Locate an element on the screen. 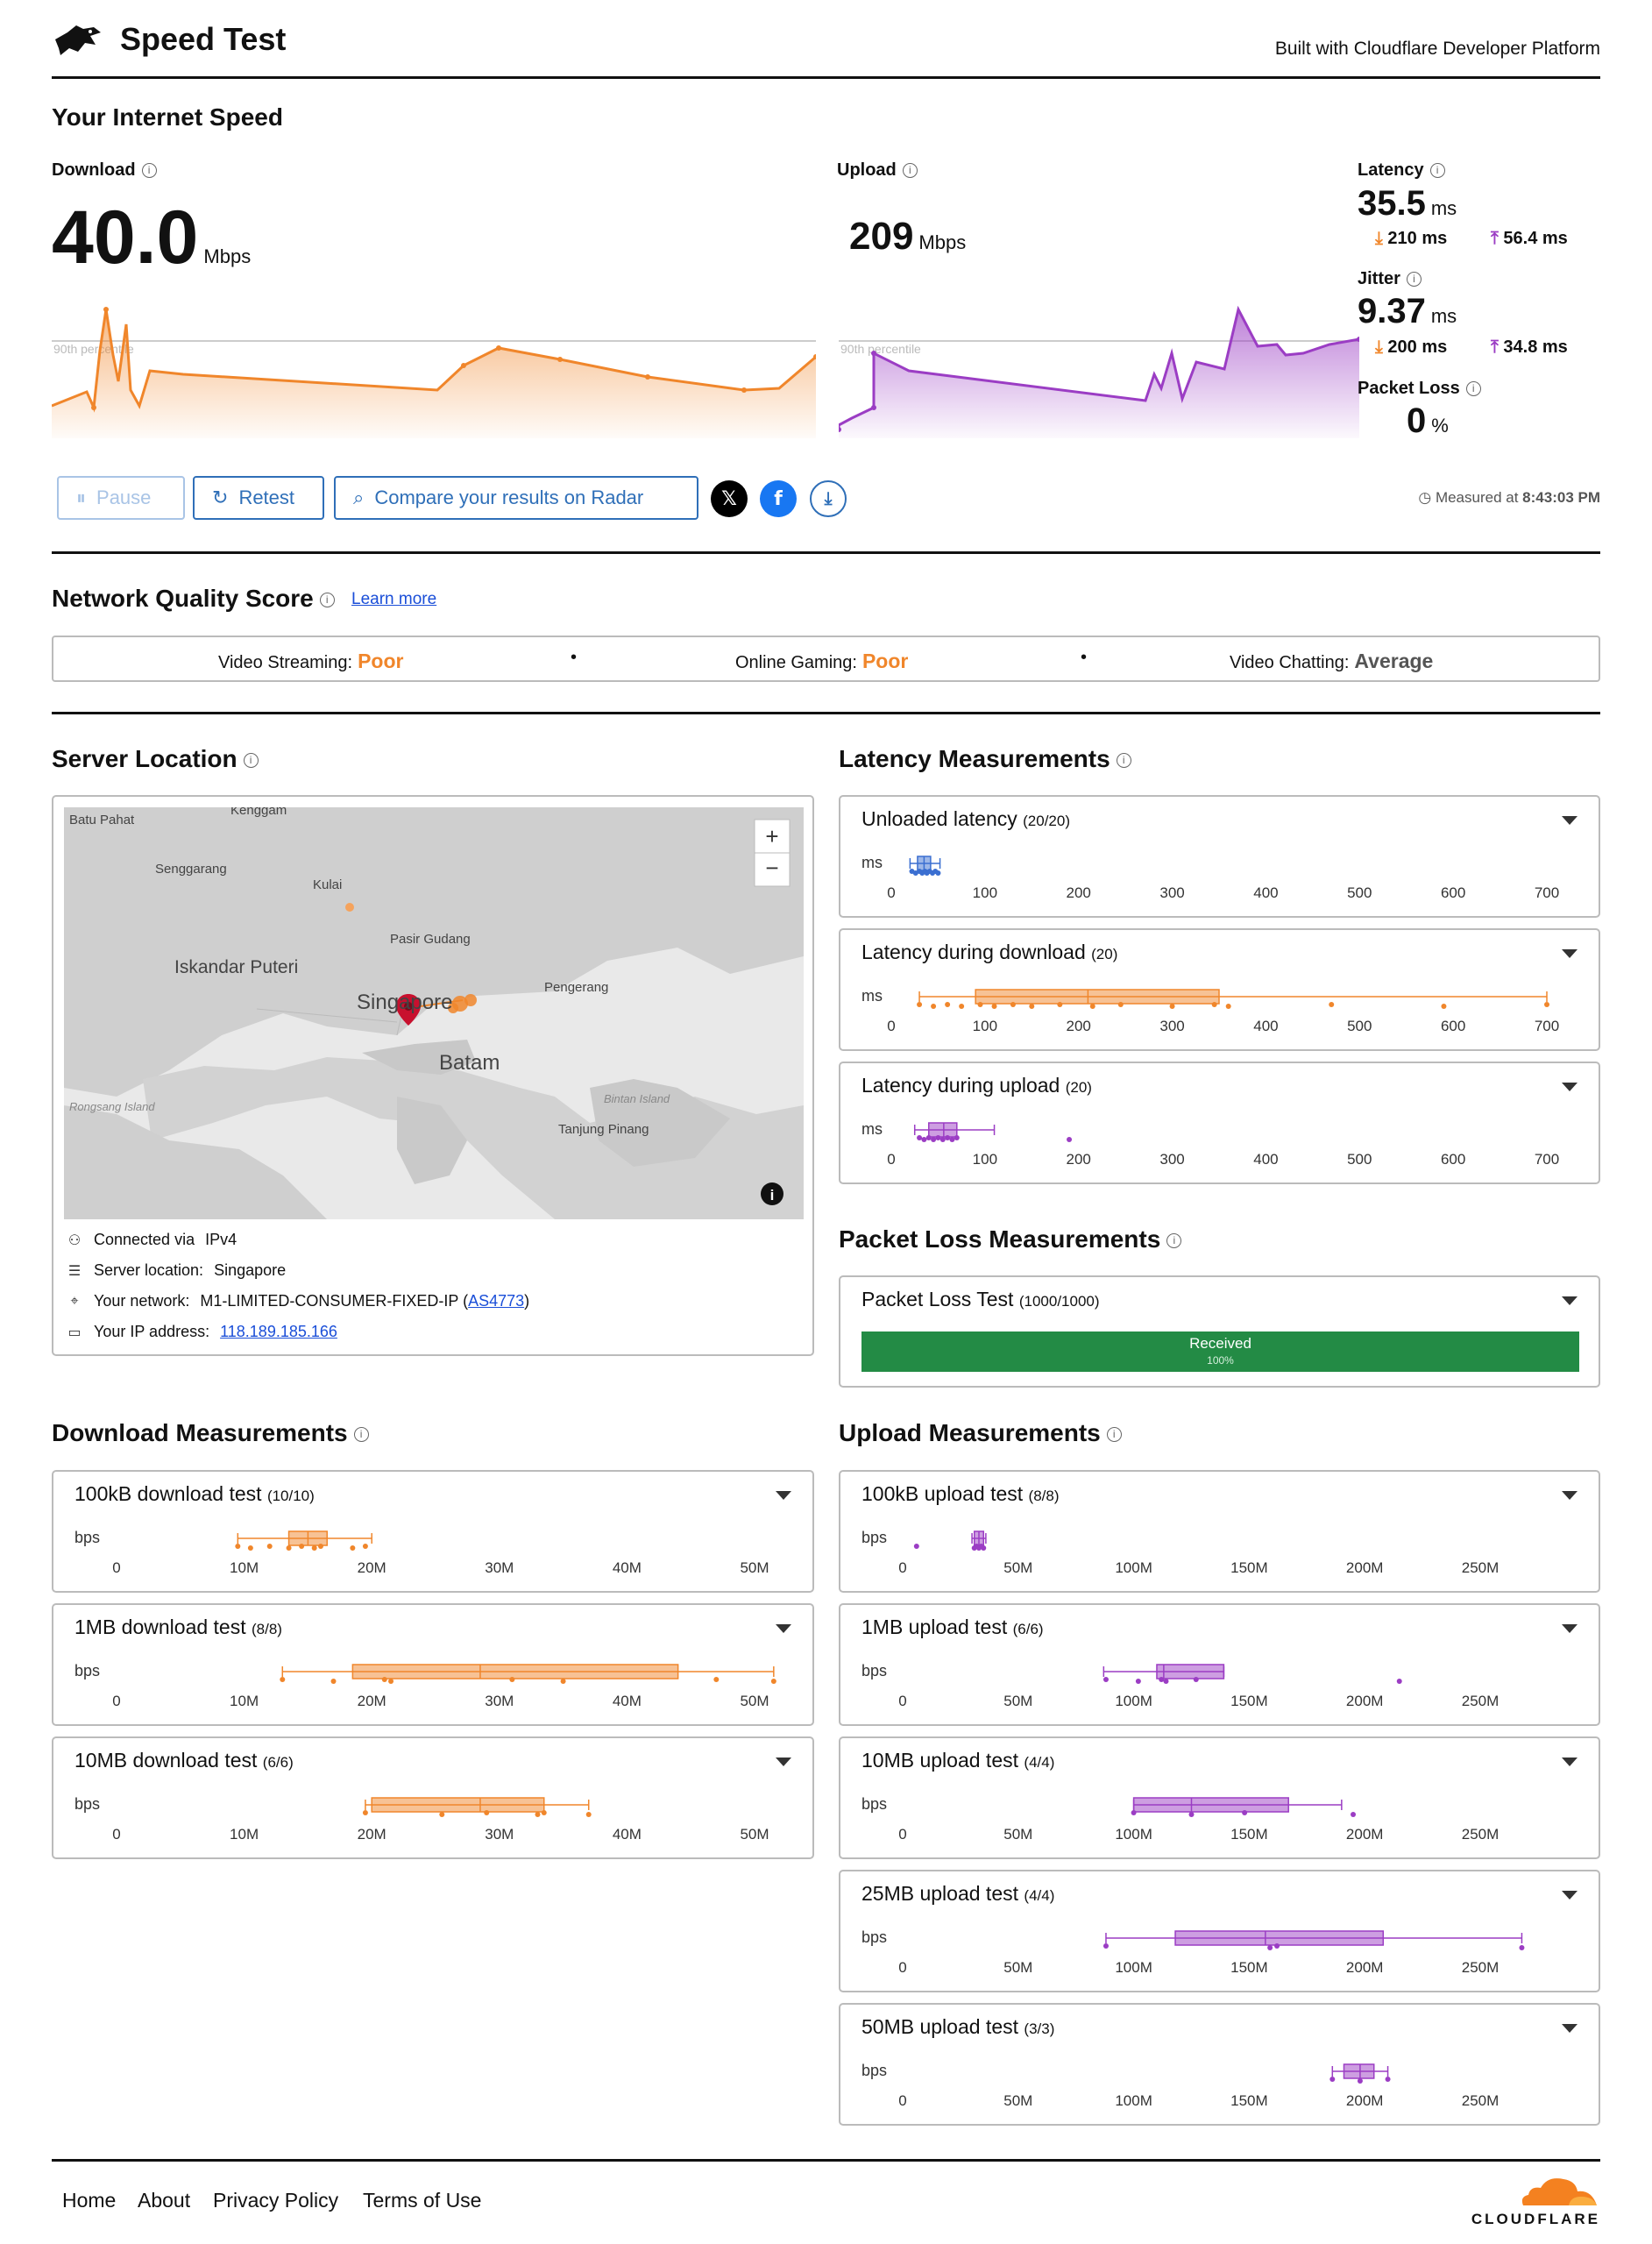  cloudflare-logo: CLOUDFLARE is located at coordinates (1534, 2201).